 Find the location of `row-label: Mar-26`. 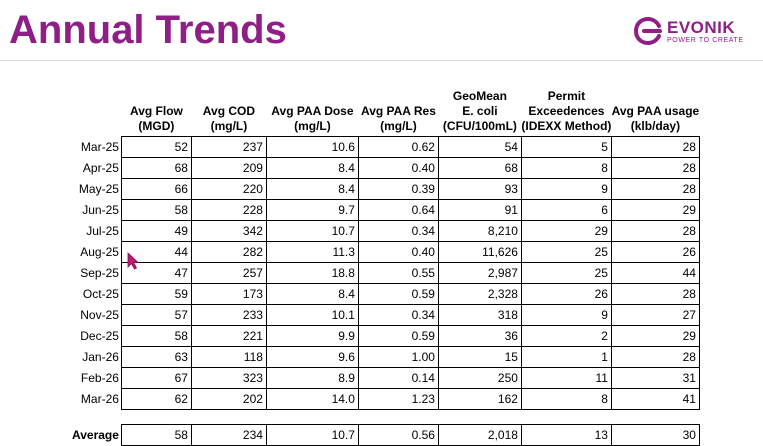

row-label: Mar-26 is located at coordinates (99, 398).